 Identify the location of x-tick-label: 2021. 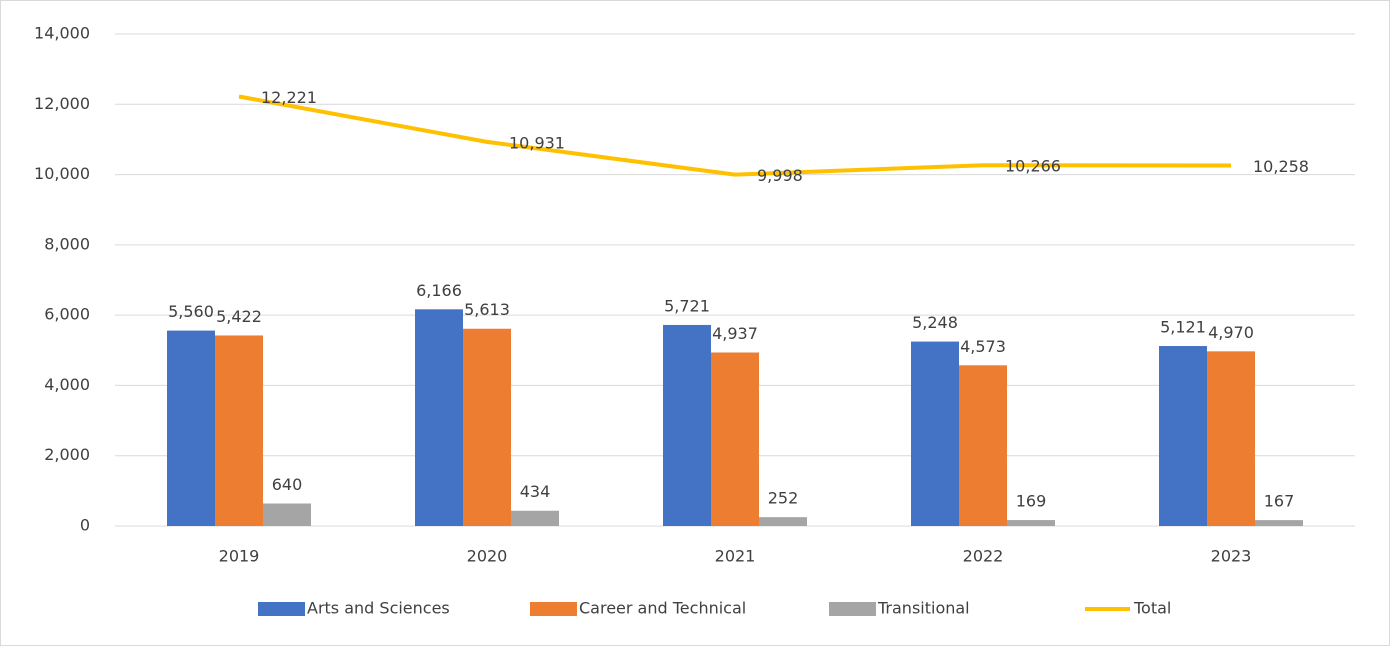
(735, 556).